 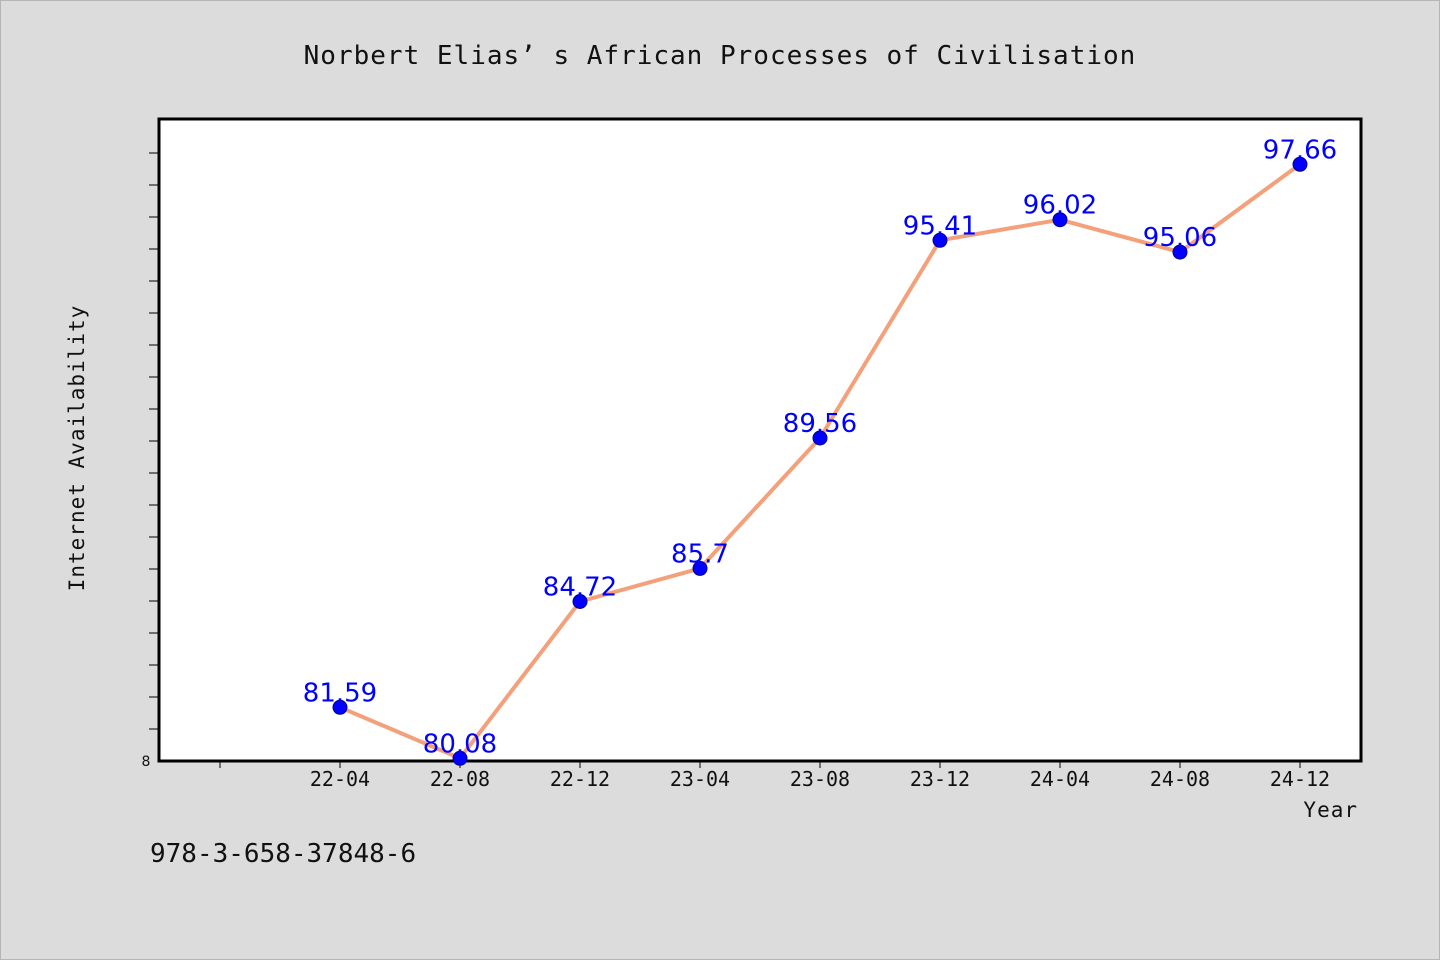 I want to click on x-tick-label: 24-12, so click(x=1300, y=779).